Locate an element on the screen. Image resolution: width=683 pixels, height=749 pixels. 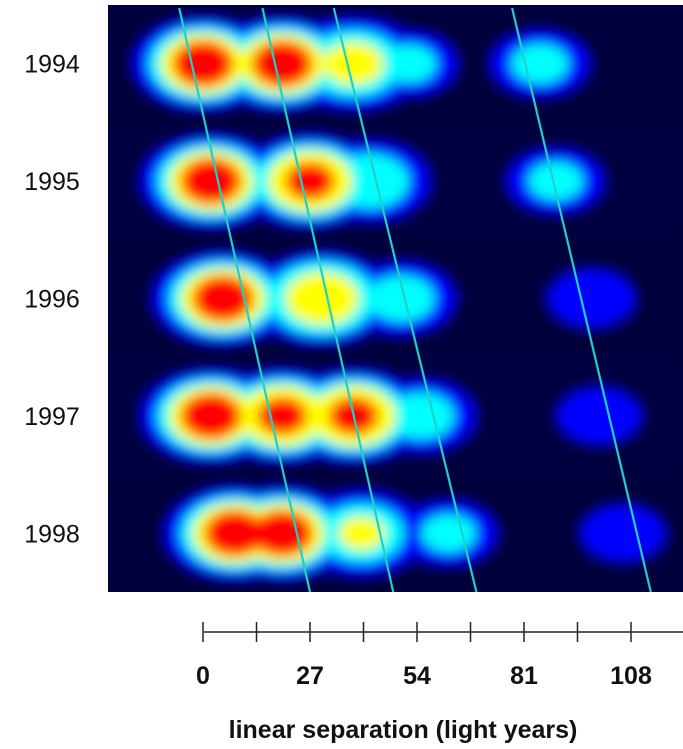
heatmap-row-1994 is located at coordinates (395, 64).